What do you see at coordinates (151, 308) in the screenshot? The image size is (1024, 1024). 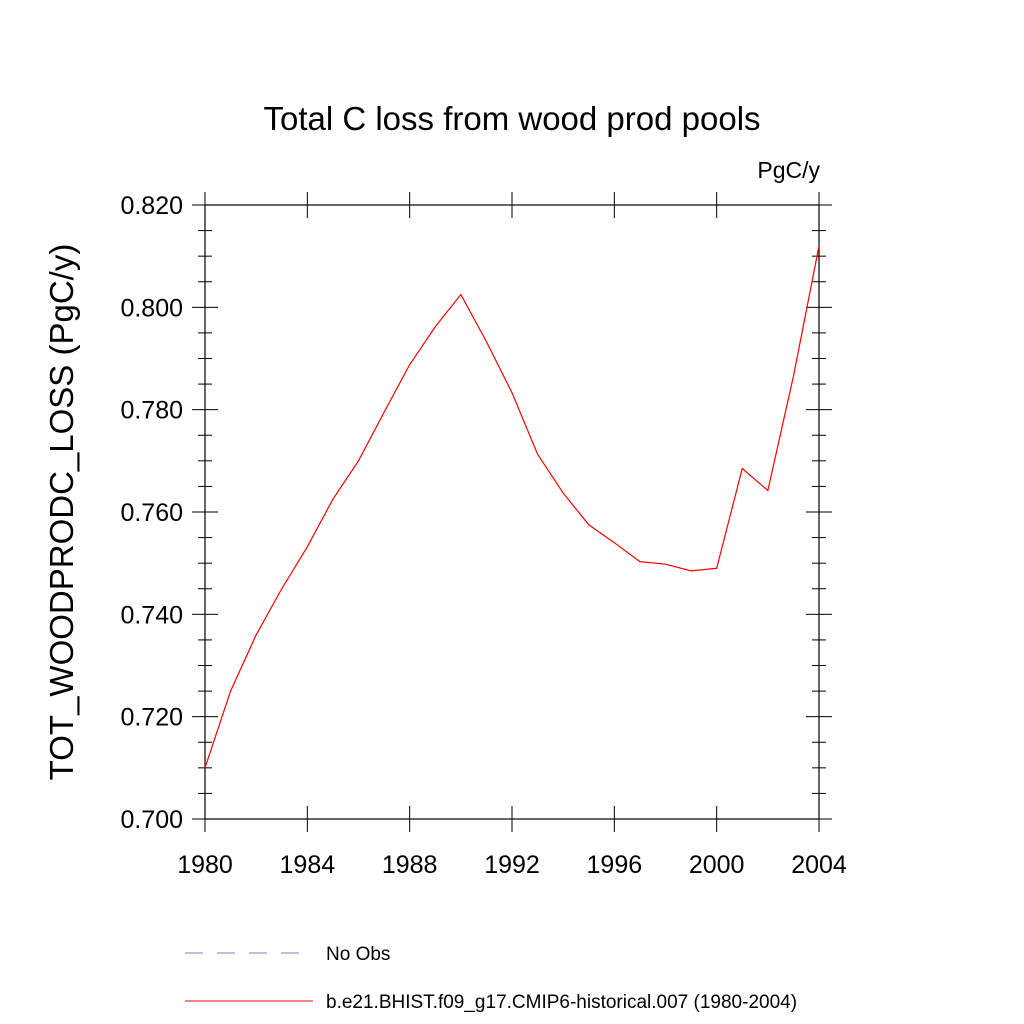 I see `y-tick-label: 0.800` at bounding box center [151, 308].